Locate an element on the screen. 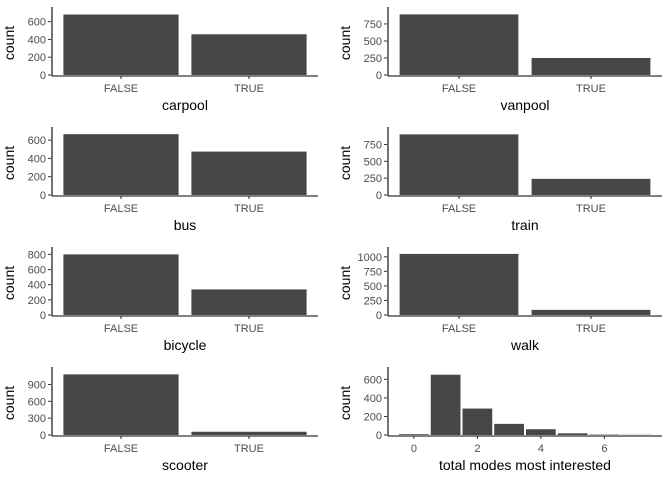  x-tick-label: 6 is located at coordinates (604, 449).